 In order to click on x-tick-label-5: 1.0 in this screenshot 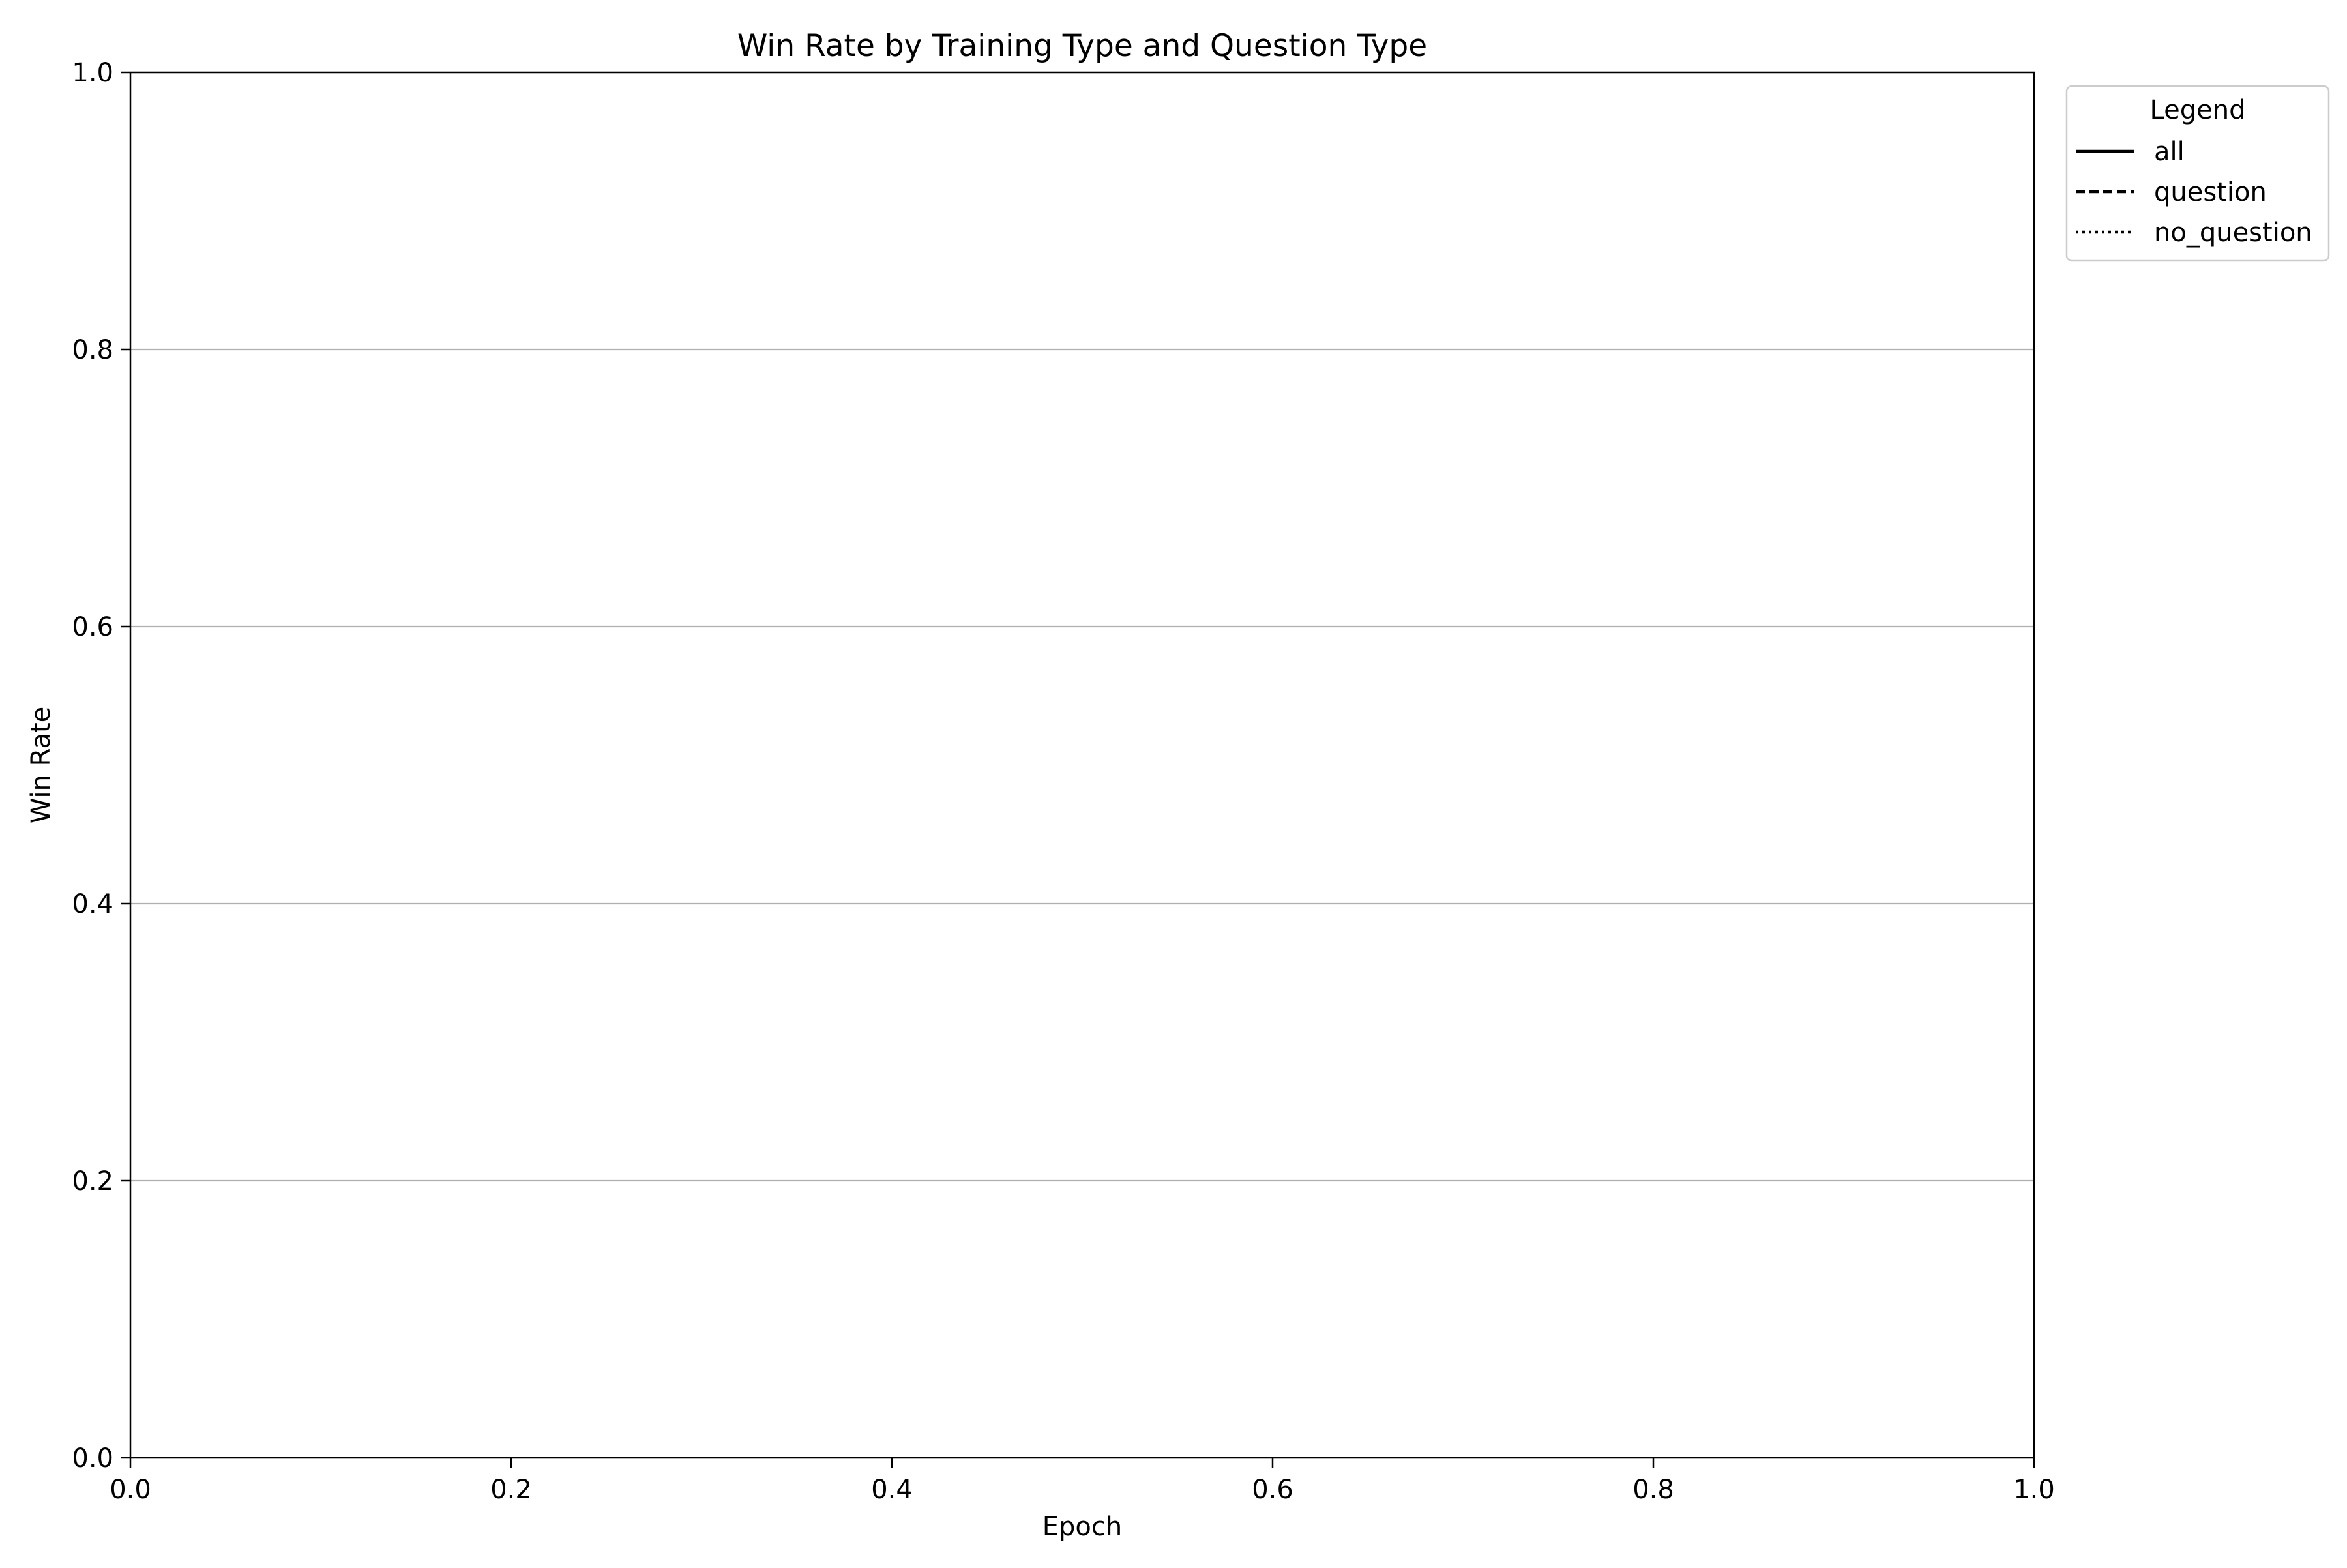, I will do `click(2034, 1490)`.